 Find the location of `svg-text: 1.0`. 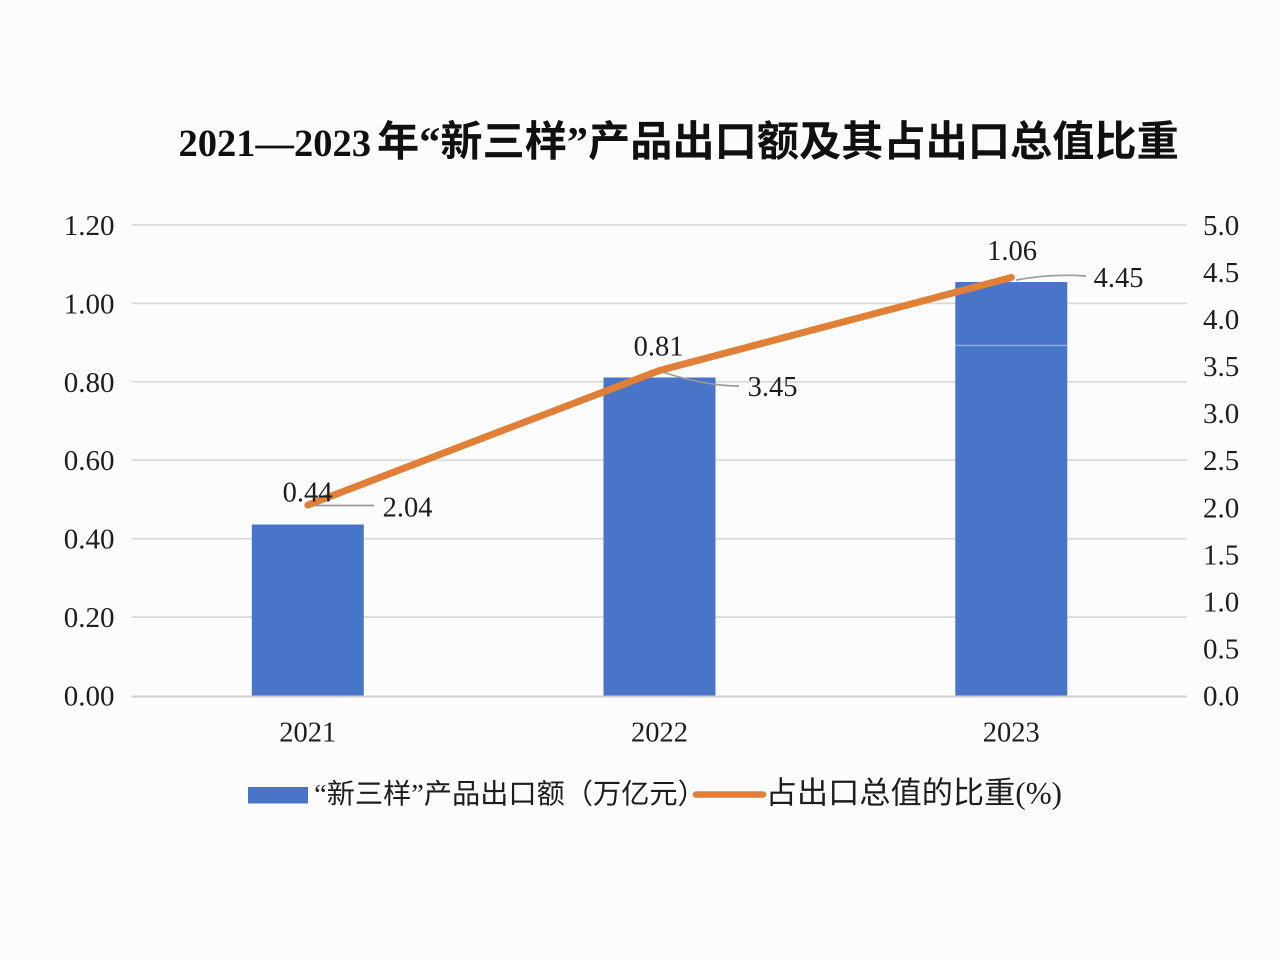

svg-text: 1.0 is located at coordinates (1221, 602).